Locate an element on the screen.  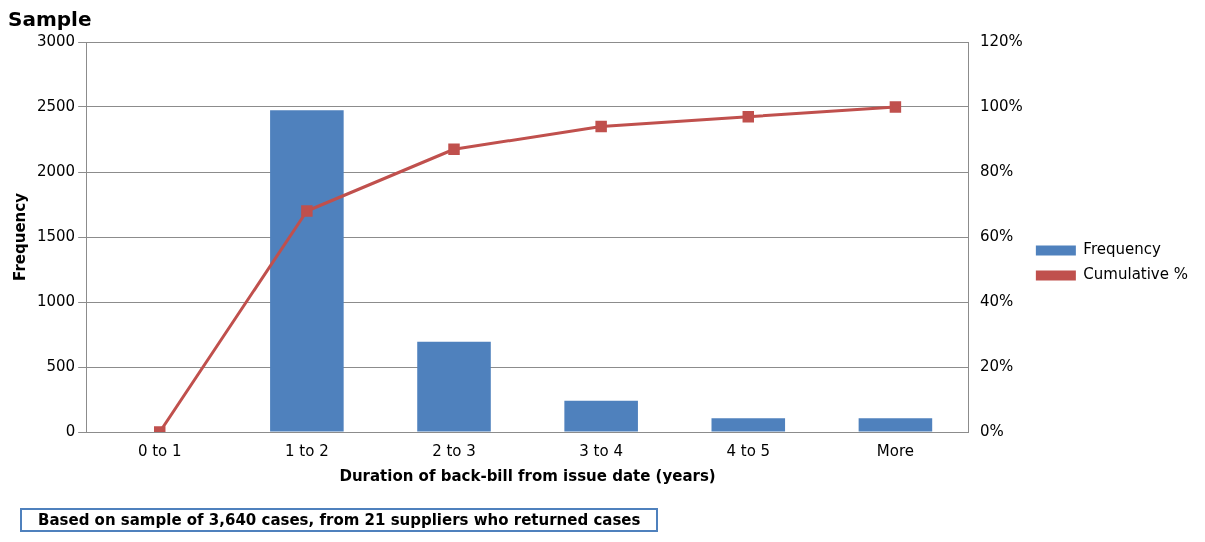
y-tick-label: 3000 is located at coordinates (56, 40).